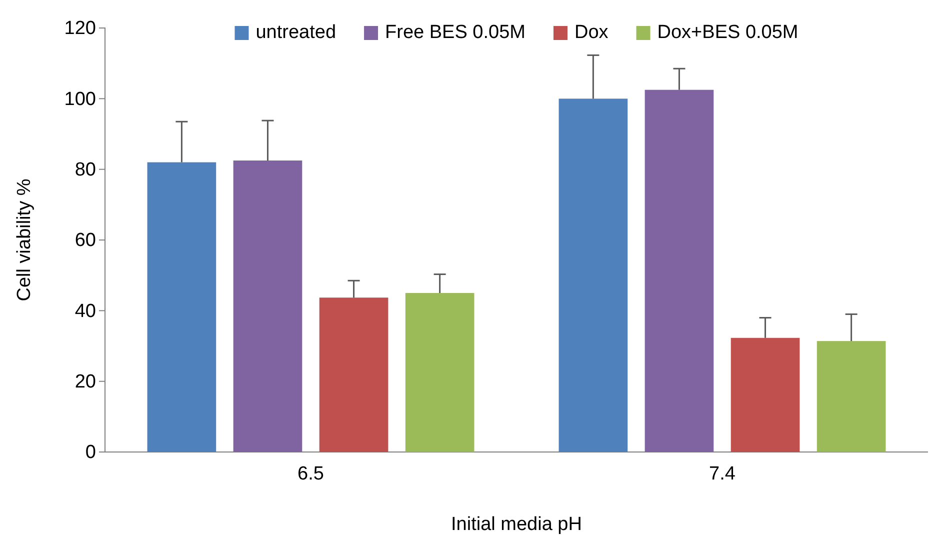 The image size is (933, 535). What do you see at coordinates (516, 524) in the screenshot?
I see `x-axis-title: Initial media pH` at bounding box center [516, 524].